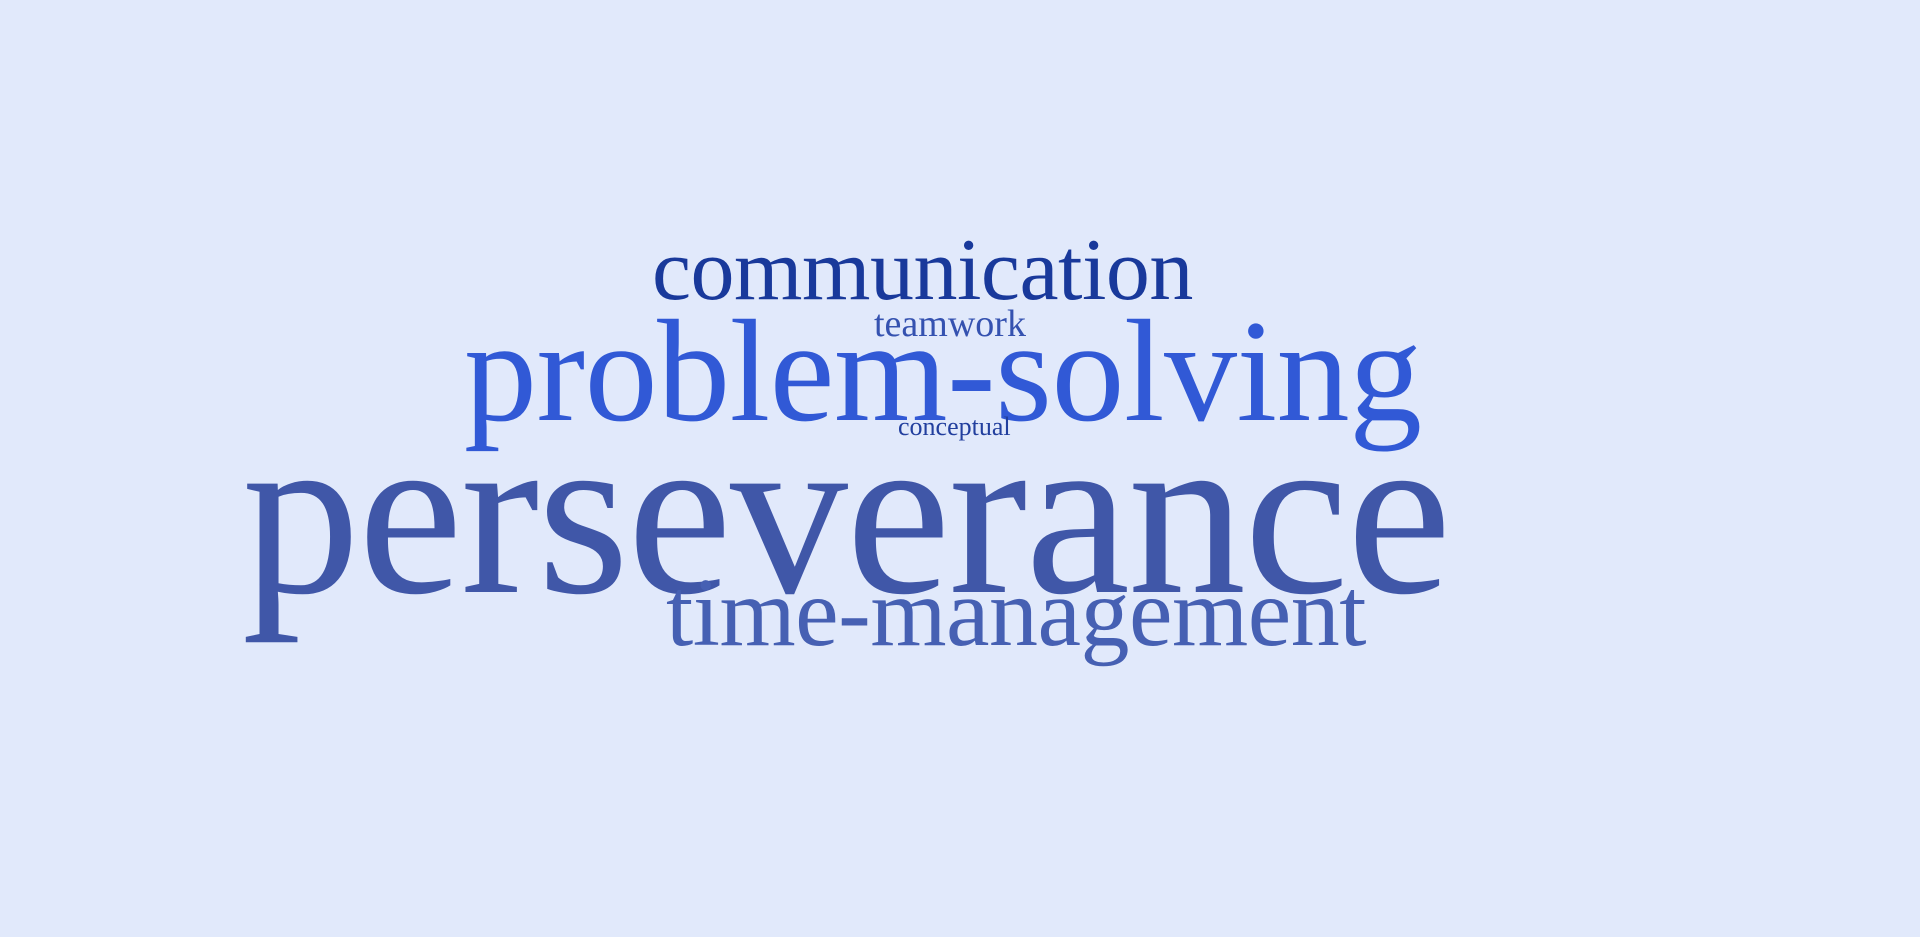 The height and width of the screenshot is (937, 1920). I want to click on word-teamwork: teamwork, so click(950, 324).